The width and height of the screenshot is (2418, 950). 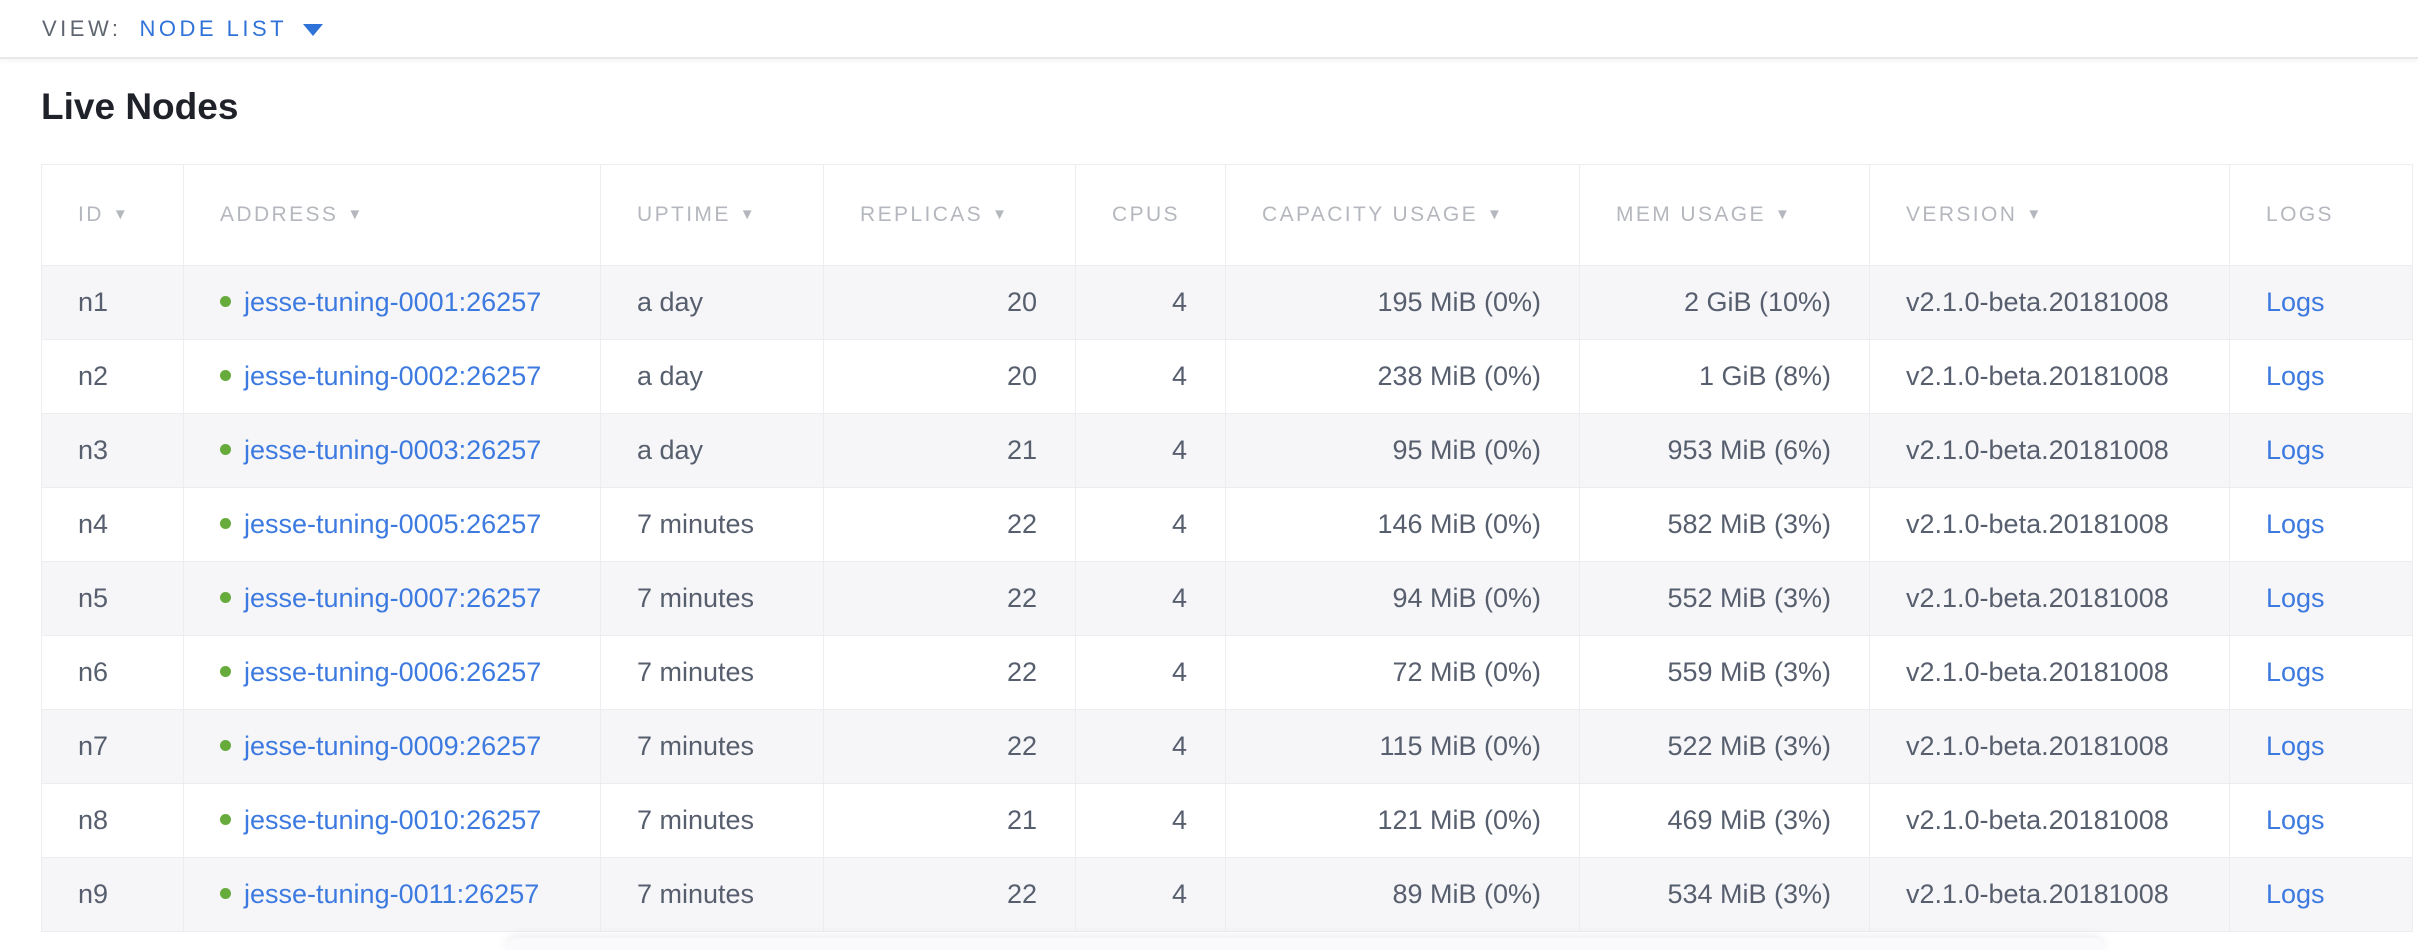 I want to click on column-header-address: ADDRESS ▼, so click(x=392, y=215).